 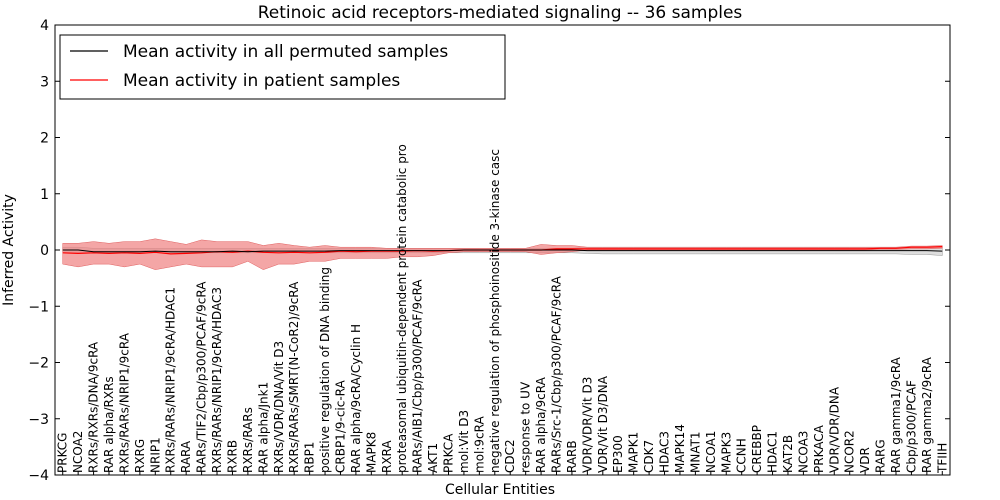 I want to click on x-tick-label: RAR alpha/9cRA, so click(x=541, y=424).